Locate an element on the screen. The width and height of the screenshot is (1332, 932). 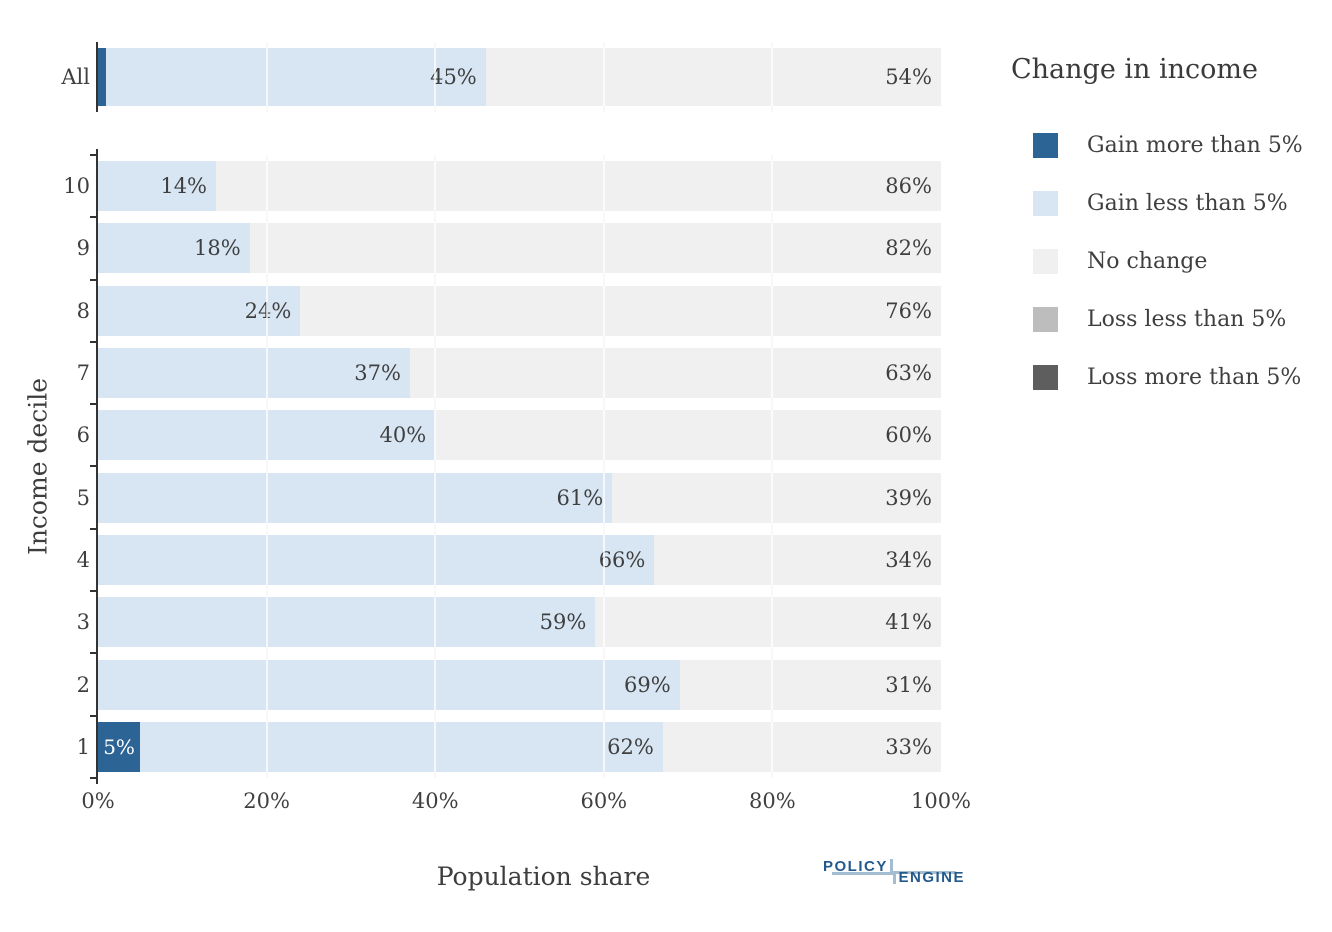
legend-item-gain-more-than-5: Gain more than 5% is located at coordinates (1168, 145).